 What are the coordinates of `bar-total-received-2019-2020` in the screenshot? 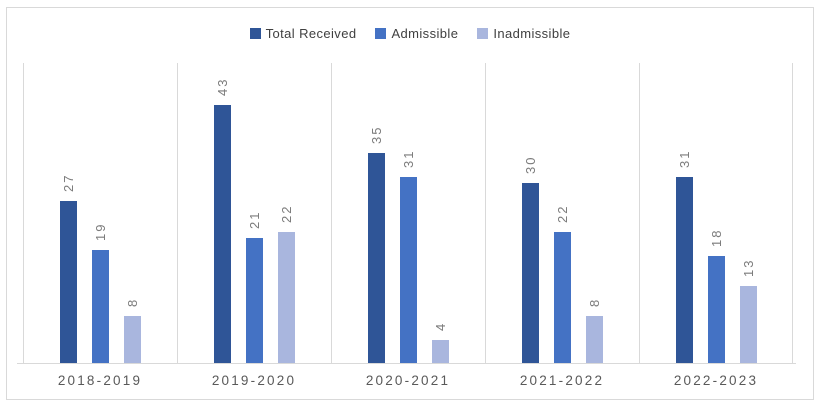 It's located at (222, 234).